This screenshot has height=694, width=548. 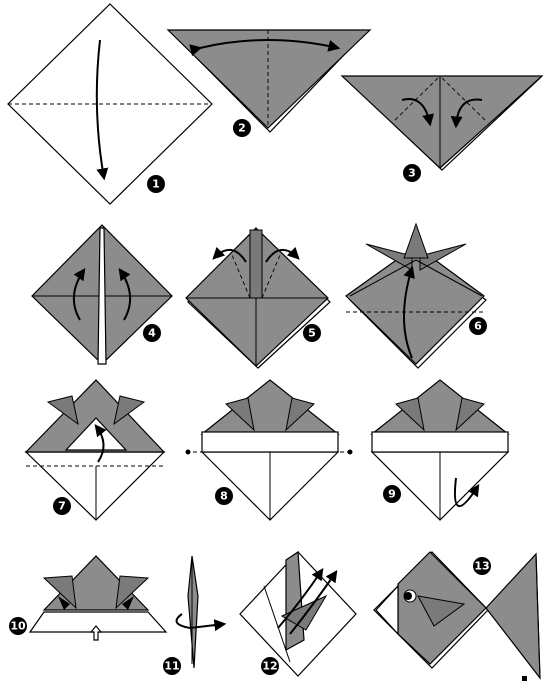 I want to click on step-number: 12, so click(x=269, y=666).